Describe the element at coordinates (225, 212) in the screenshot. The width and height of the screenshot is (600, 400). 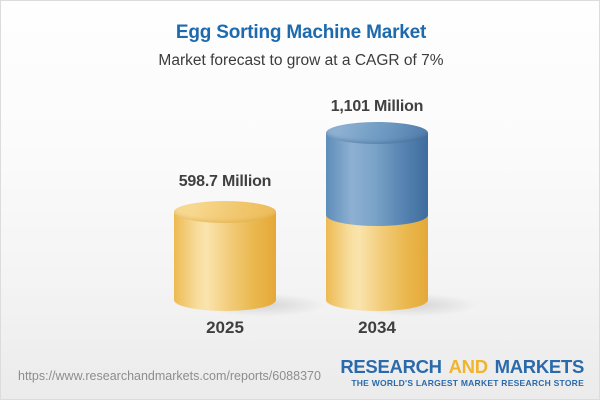
I see `cylinder-2025-top-ellipse` at that location.